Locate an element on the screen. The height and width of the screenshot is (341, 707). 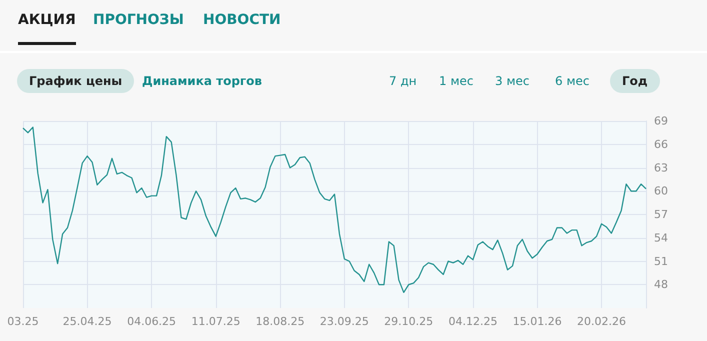
text: 6 мес is located at coordinates (572, 81).